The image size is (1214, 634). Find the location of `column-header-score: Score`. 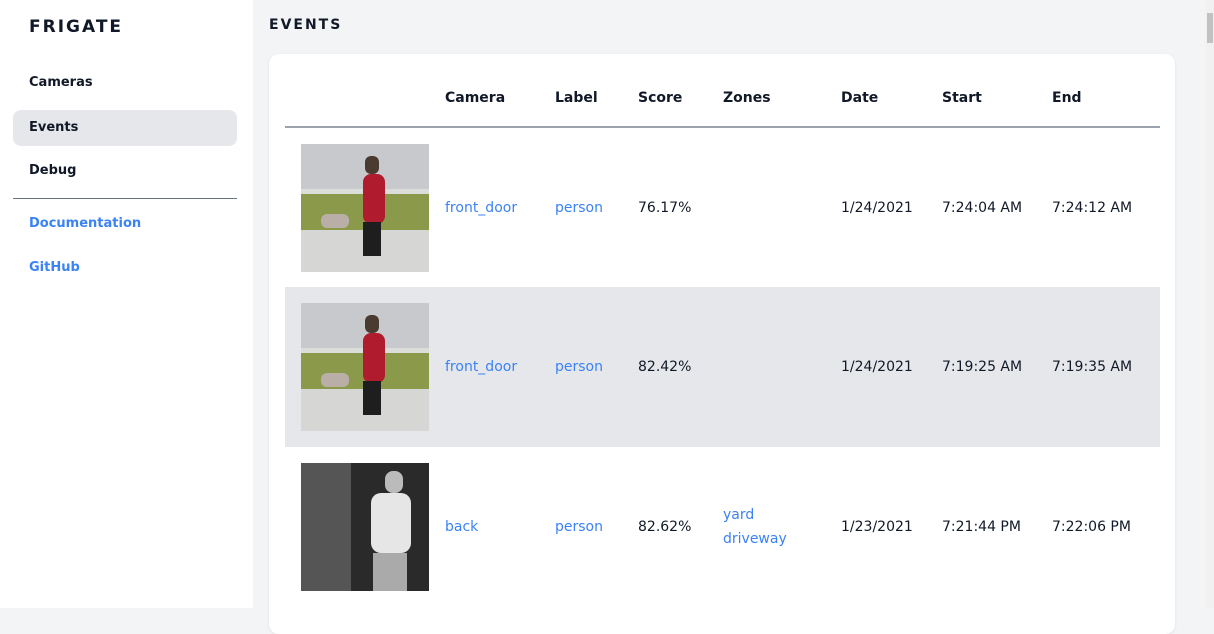

column-header-score: Score is located at coordinates (680, 99).